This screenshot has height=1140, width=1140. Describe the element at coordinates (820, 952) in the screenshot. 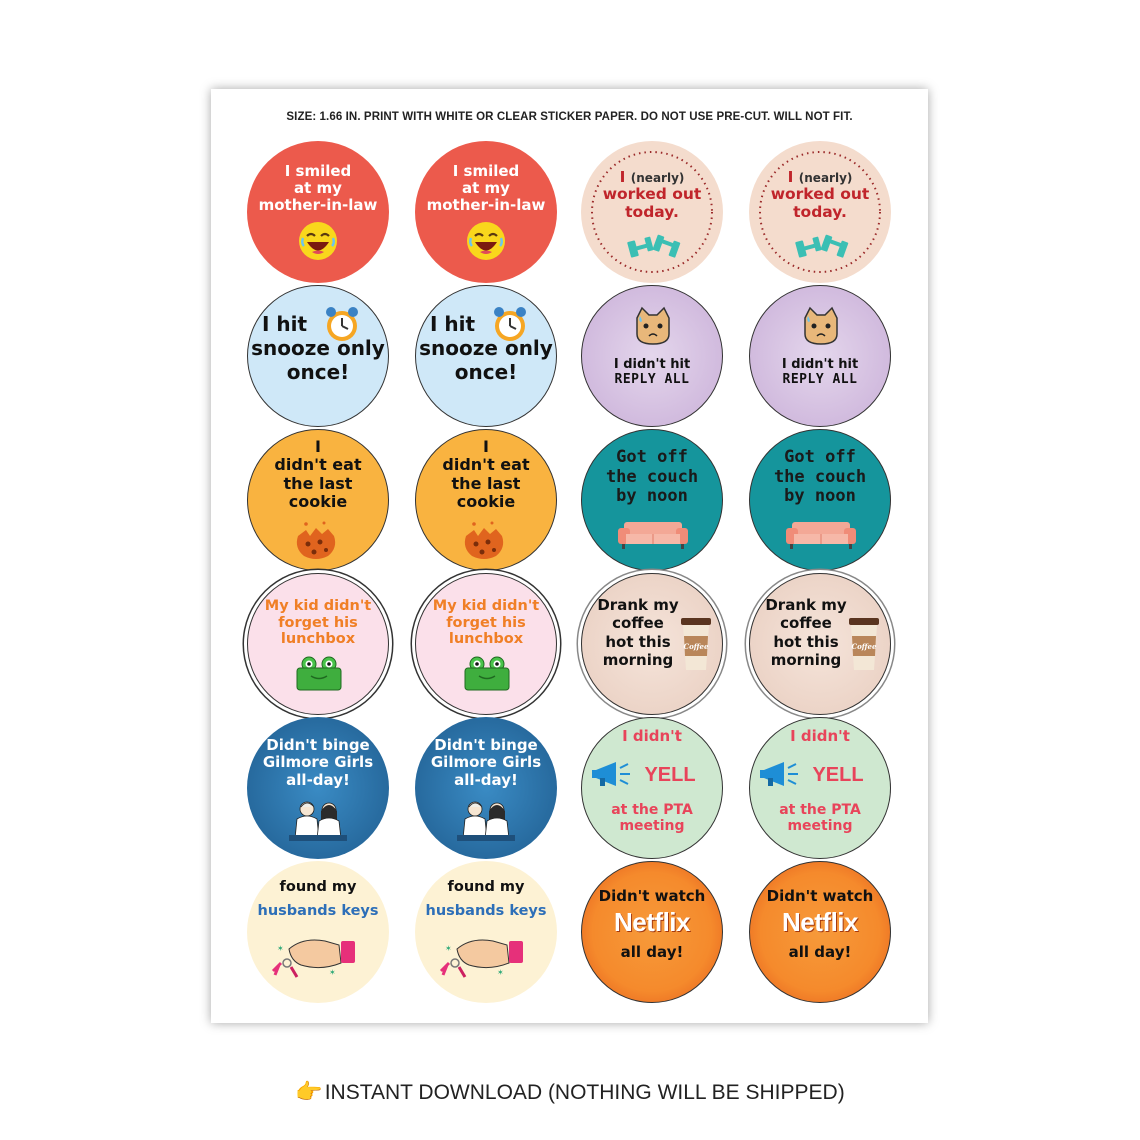

I see `sticker-line: all day!` at that location.